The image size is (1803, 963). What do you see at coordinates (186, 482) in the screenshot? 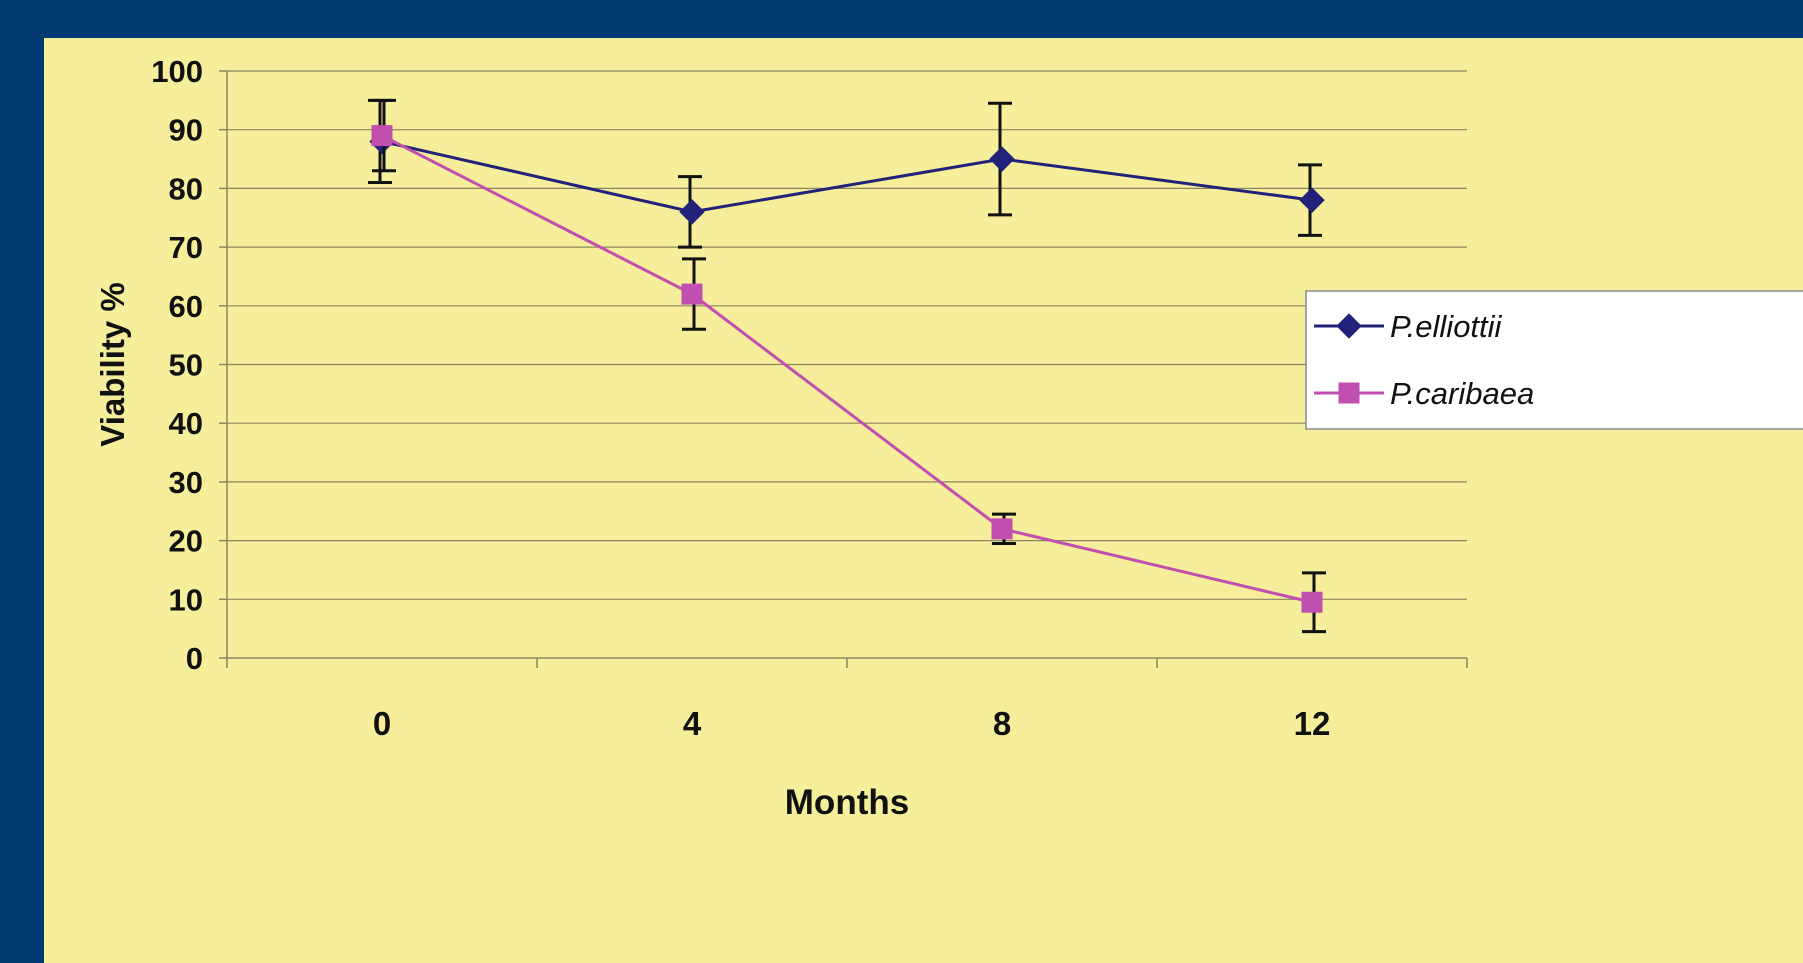
I see `y-tick-label-30: 30` at bounding box center [186, 482].